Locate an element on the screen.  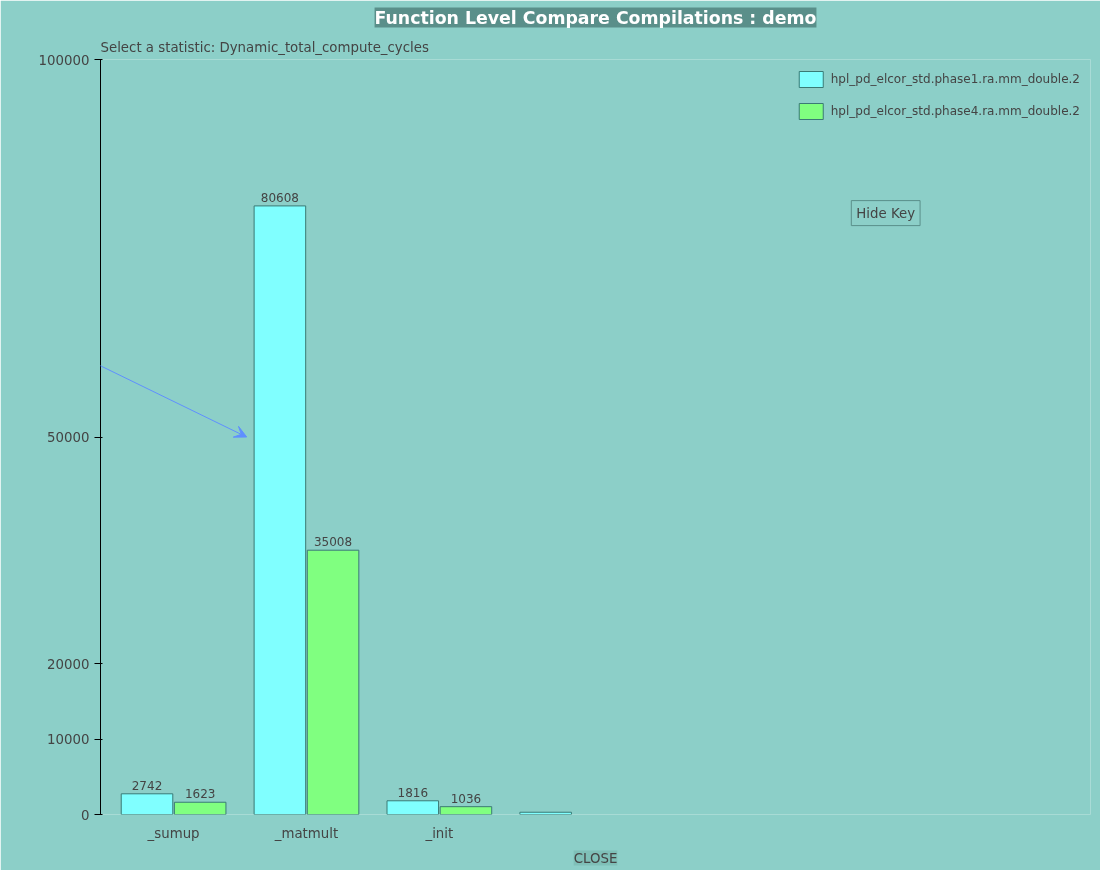
x-tick-label: _sumup is located at coordinates (173, 833).